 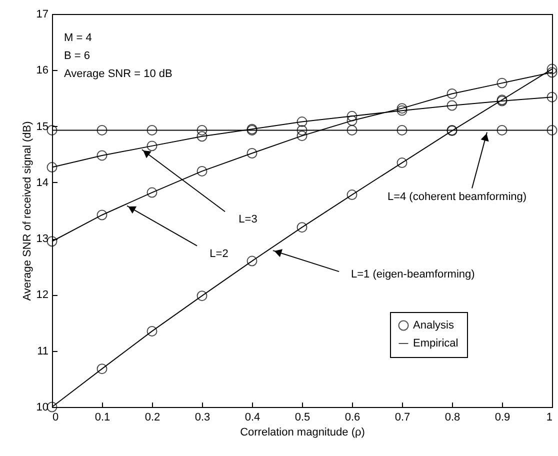 What do you see at coordinates (549, 418) in the screenshot?
I see `x-tick-label: 1` at bounding box center [549, 418].